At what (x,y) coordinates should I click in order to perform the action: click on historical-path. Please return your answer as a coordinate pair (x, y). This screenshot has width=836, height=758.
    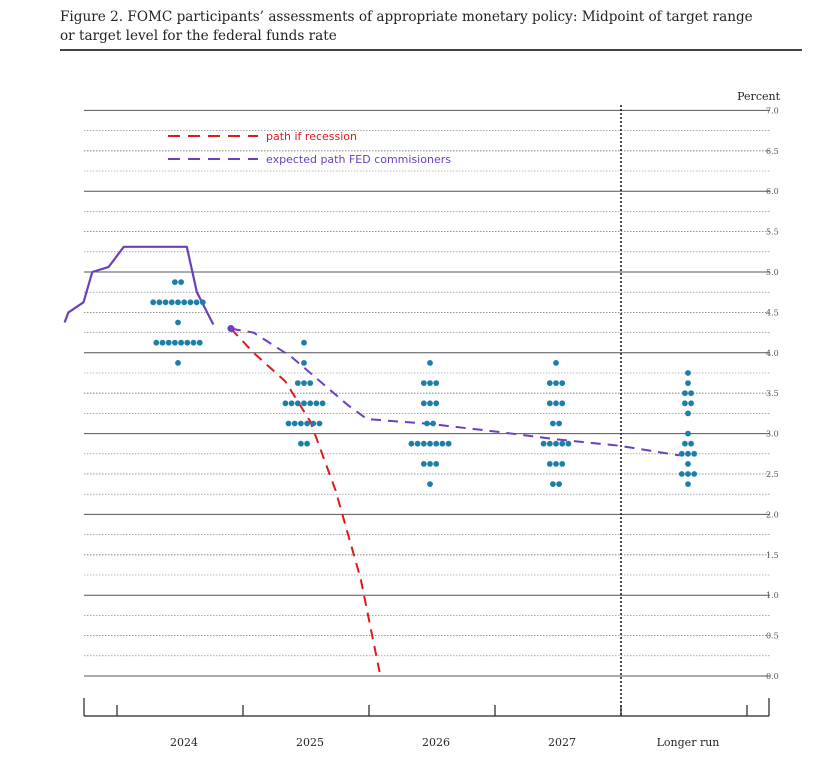
    Looking at the image, I should click on (139, 285).